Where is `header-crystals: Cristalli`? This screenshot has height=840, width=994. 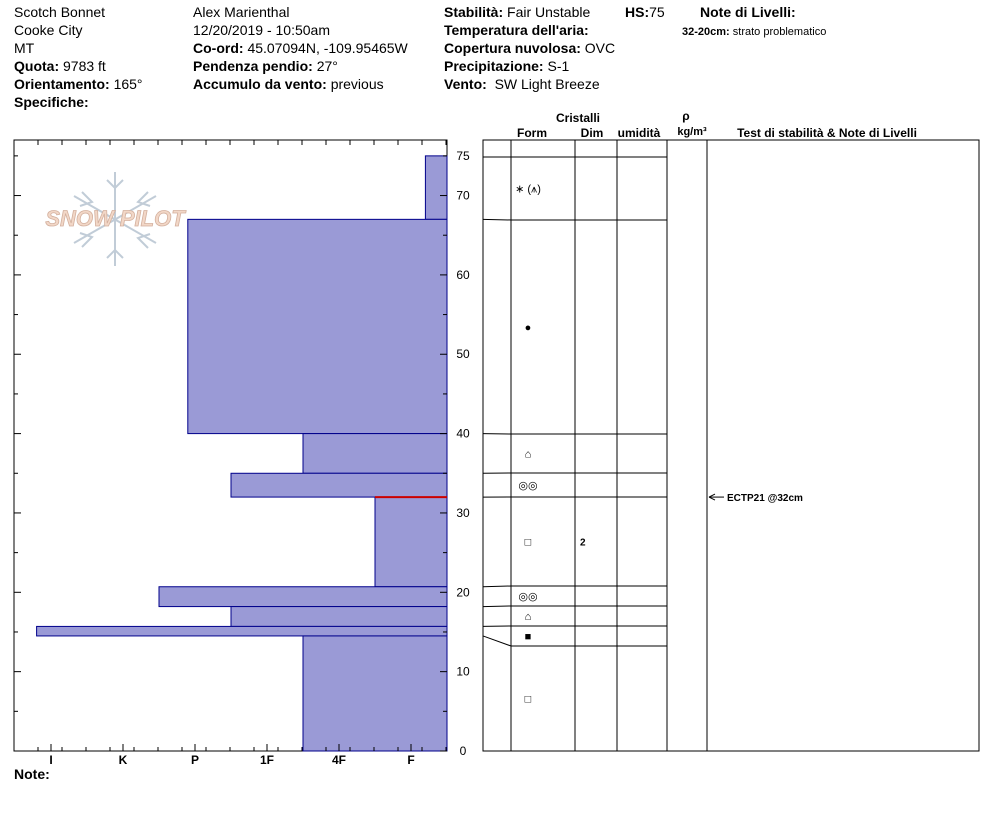
header-crystals: Cristalli is located at coordinates (578, 118).